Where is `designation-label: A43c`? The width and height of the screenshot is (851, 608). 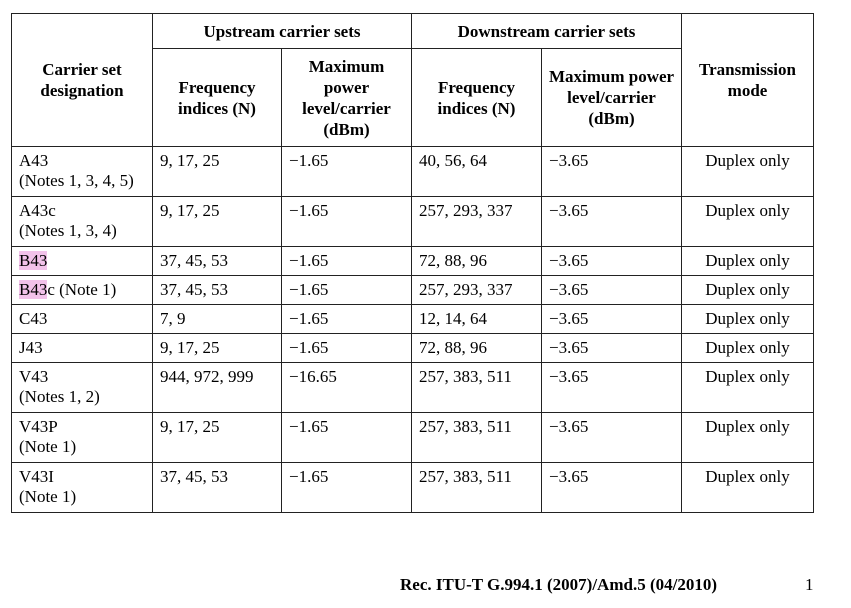
designation-label: A43c is located at coordinates (37, 210).